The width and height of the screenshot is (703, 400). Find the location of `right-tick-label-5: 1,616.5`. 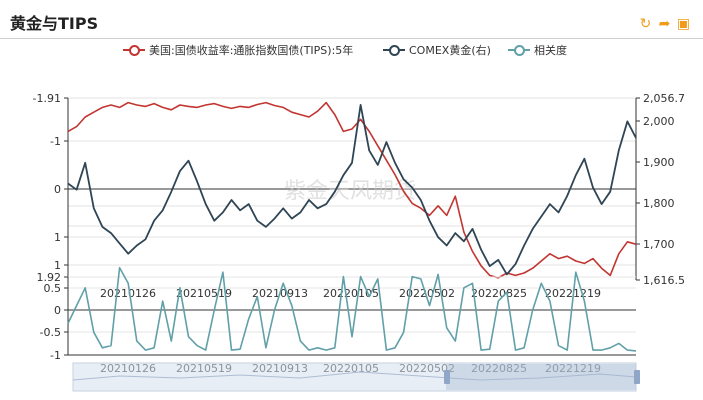

right-tick-label-5: 1,616.5 is located at coordinates (664, 280).